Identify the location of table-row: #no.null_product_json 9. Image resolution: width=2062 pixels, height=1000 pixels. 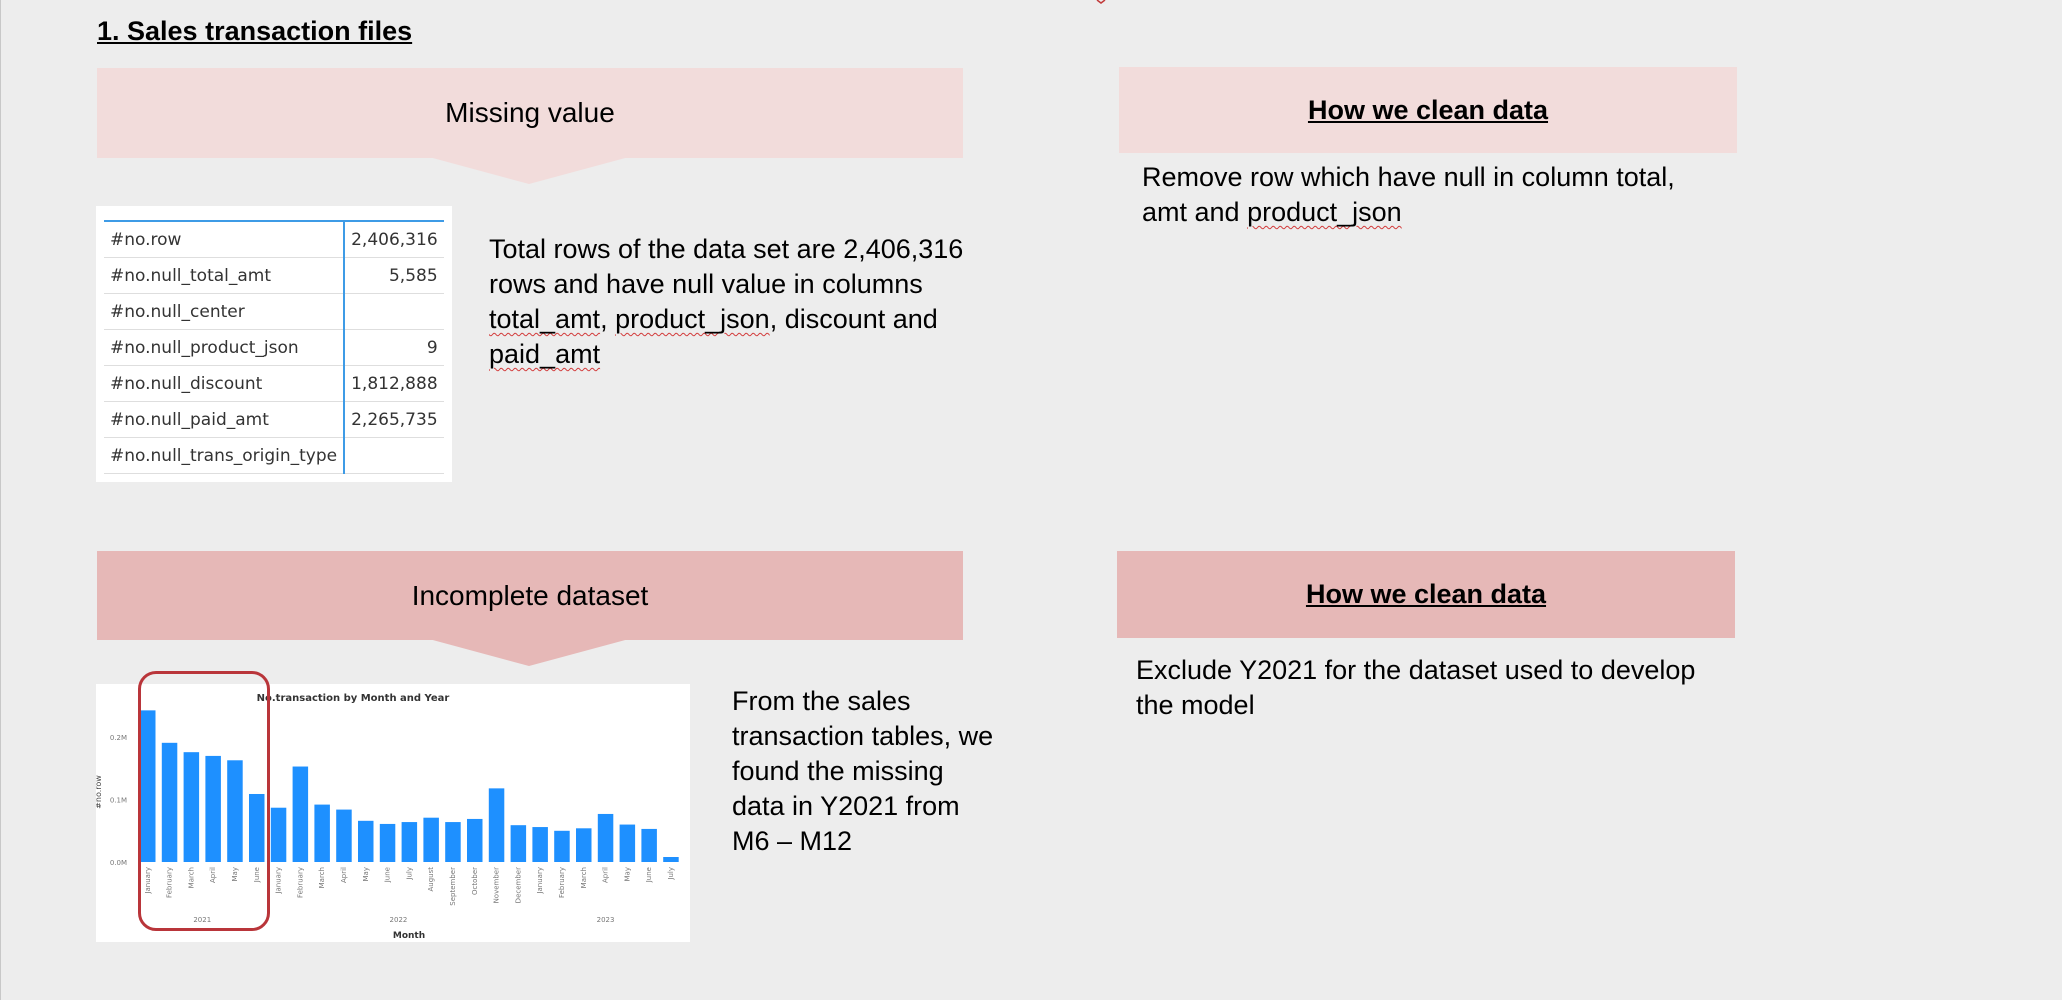
(274, 347).